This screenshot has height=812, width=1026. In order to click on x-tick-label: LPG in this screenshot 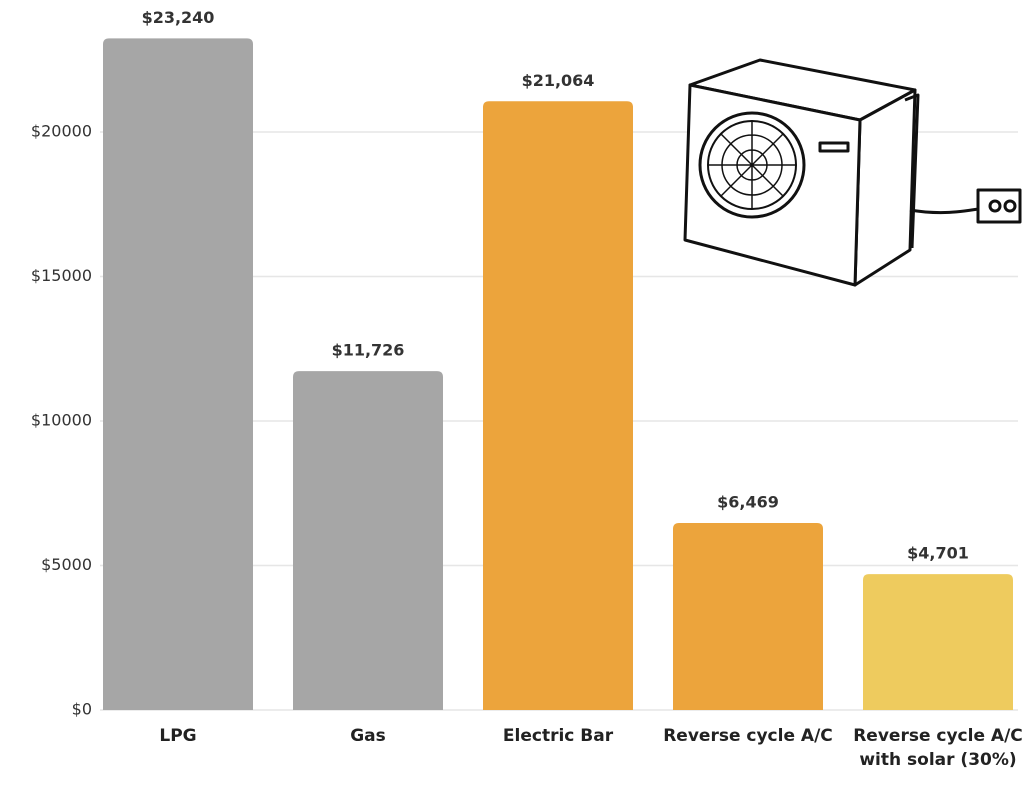, I will do `click(178, 736)`.